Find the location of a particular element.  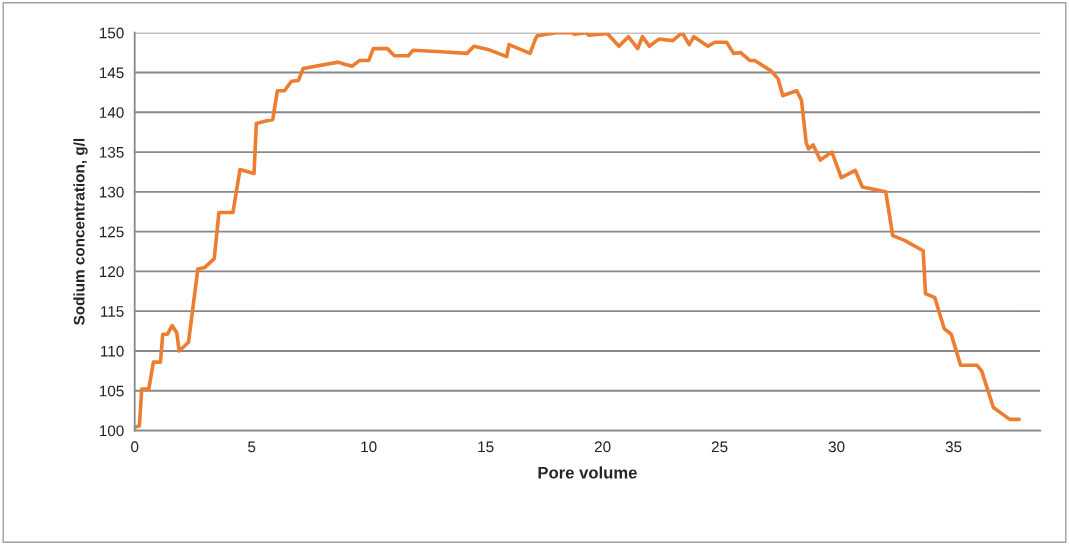

x-tick-label: 15 is located at coordinates (486, 447).